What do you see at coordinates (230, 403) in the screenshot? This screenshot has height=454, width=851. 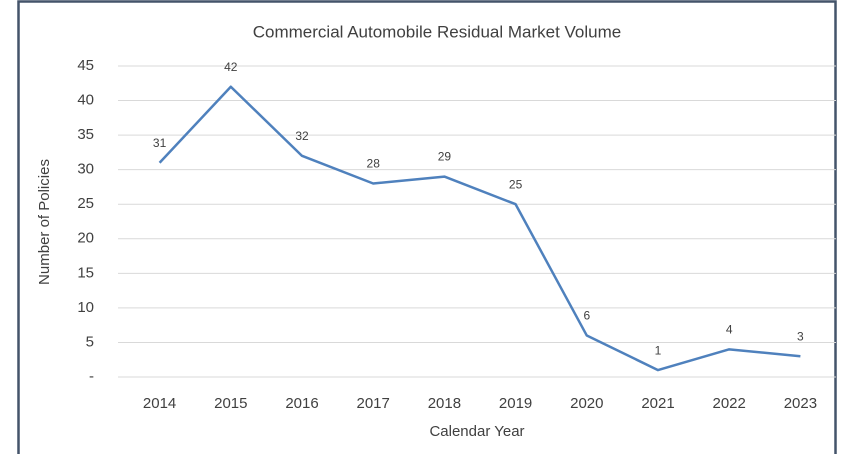 I see `x-tick-label: 2015` at bounding box center [230, 403].